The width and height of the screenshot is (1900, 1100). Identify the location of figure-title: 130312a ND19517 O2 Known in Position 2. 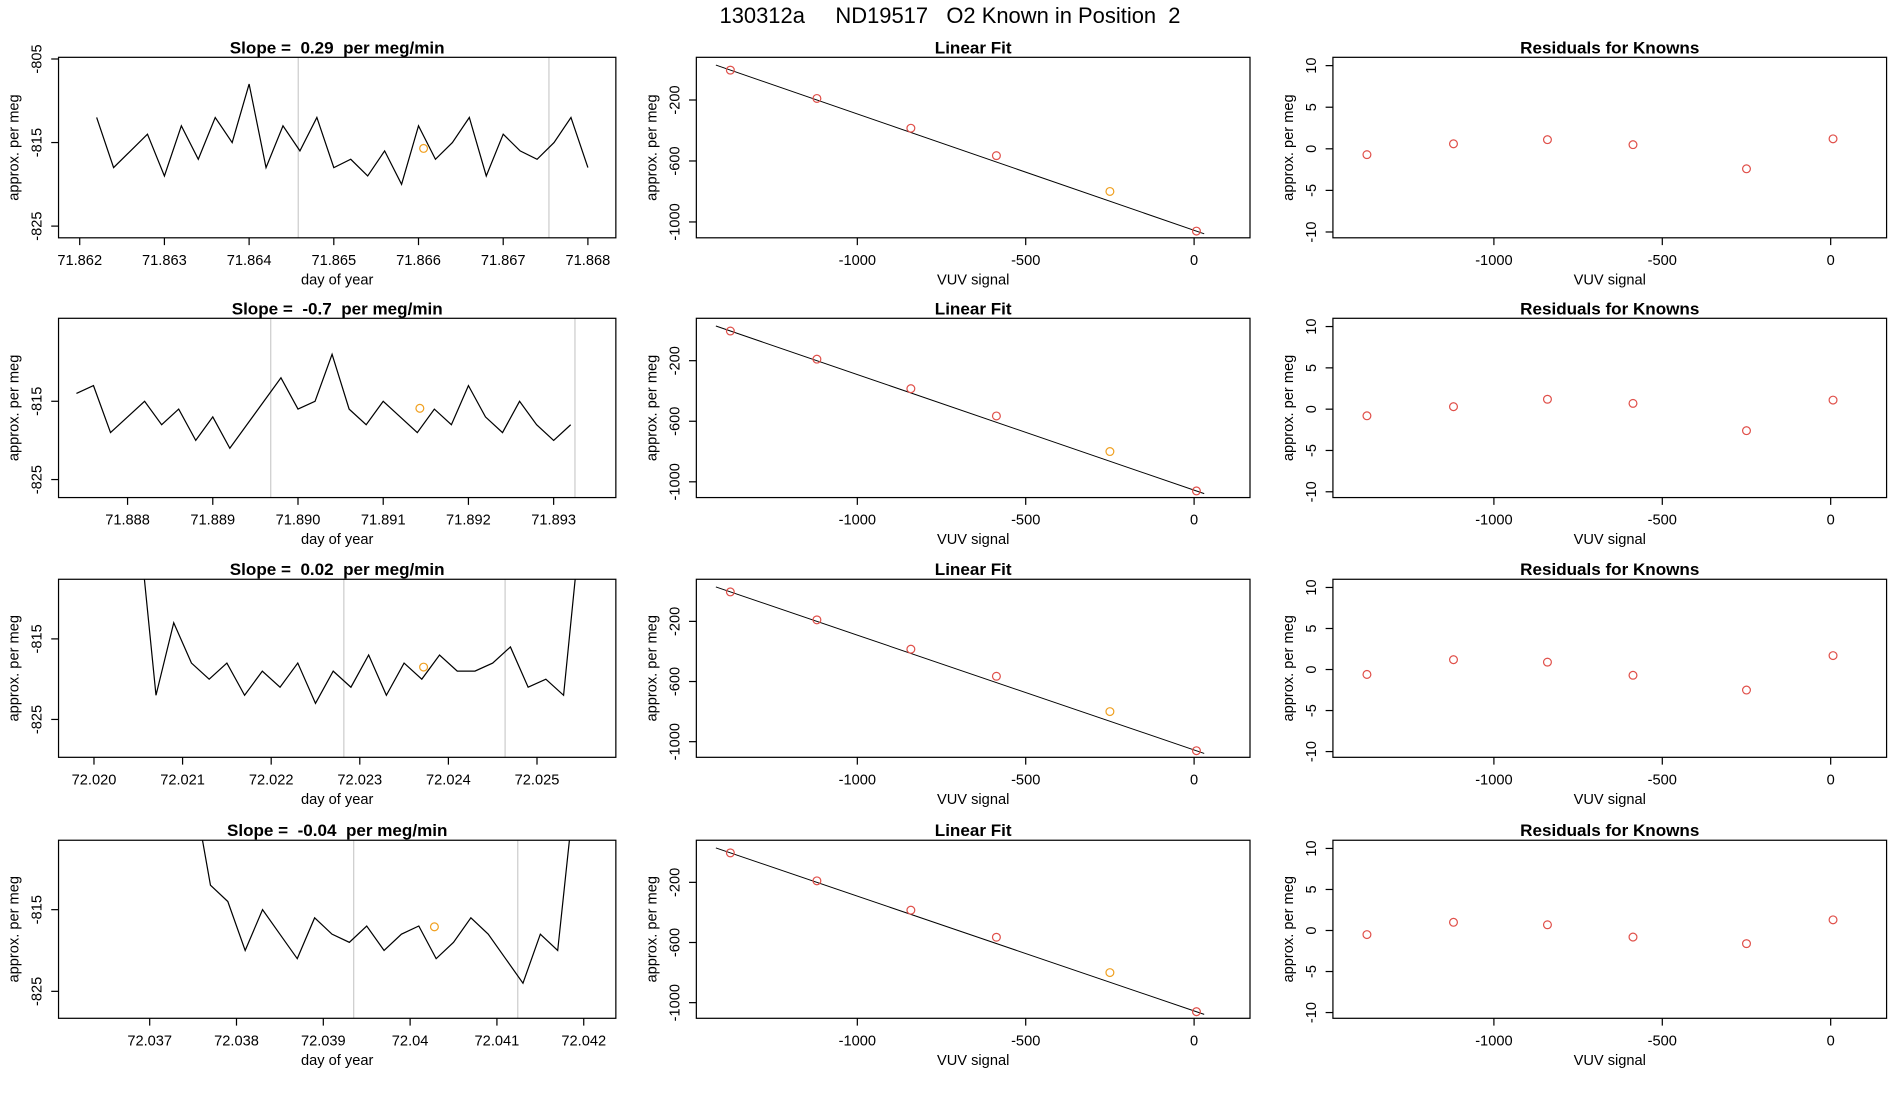
(950, 15).